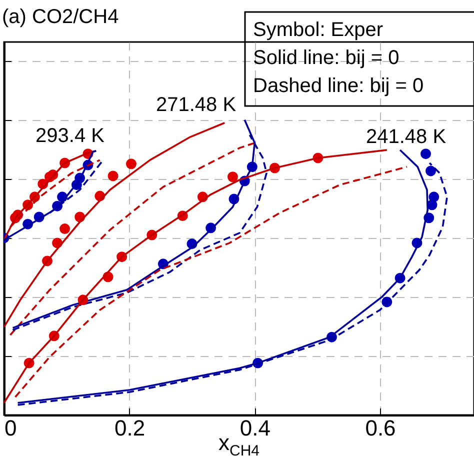 The width and height of the screenshot is (474, 474). I want to click on chart-title: (a) CO2/CH4, so click(60, 17).